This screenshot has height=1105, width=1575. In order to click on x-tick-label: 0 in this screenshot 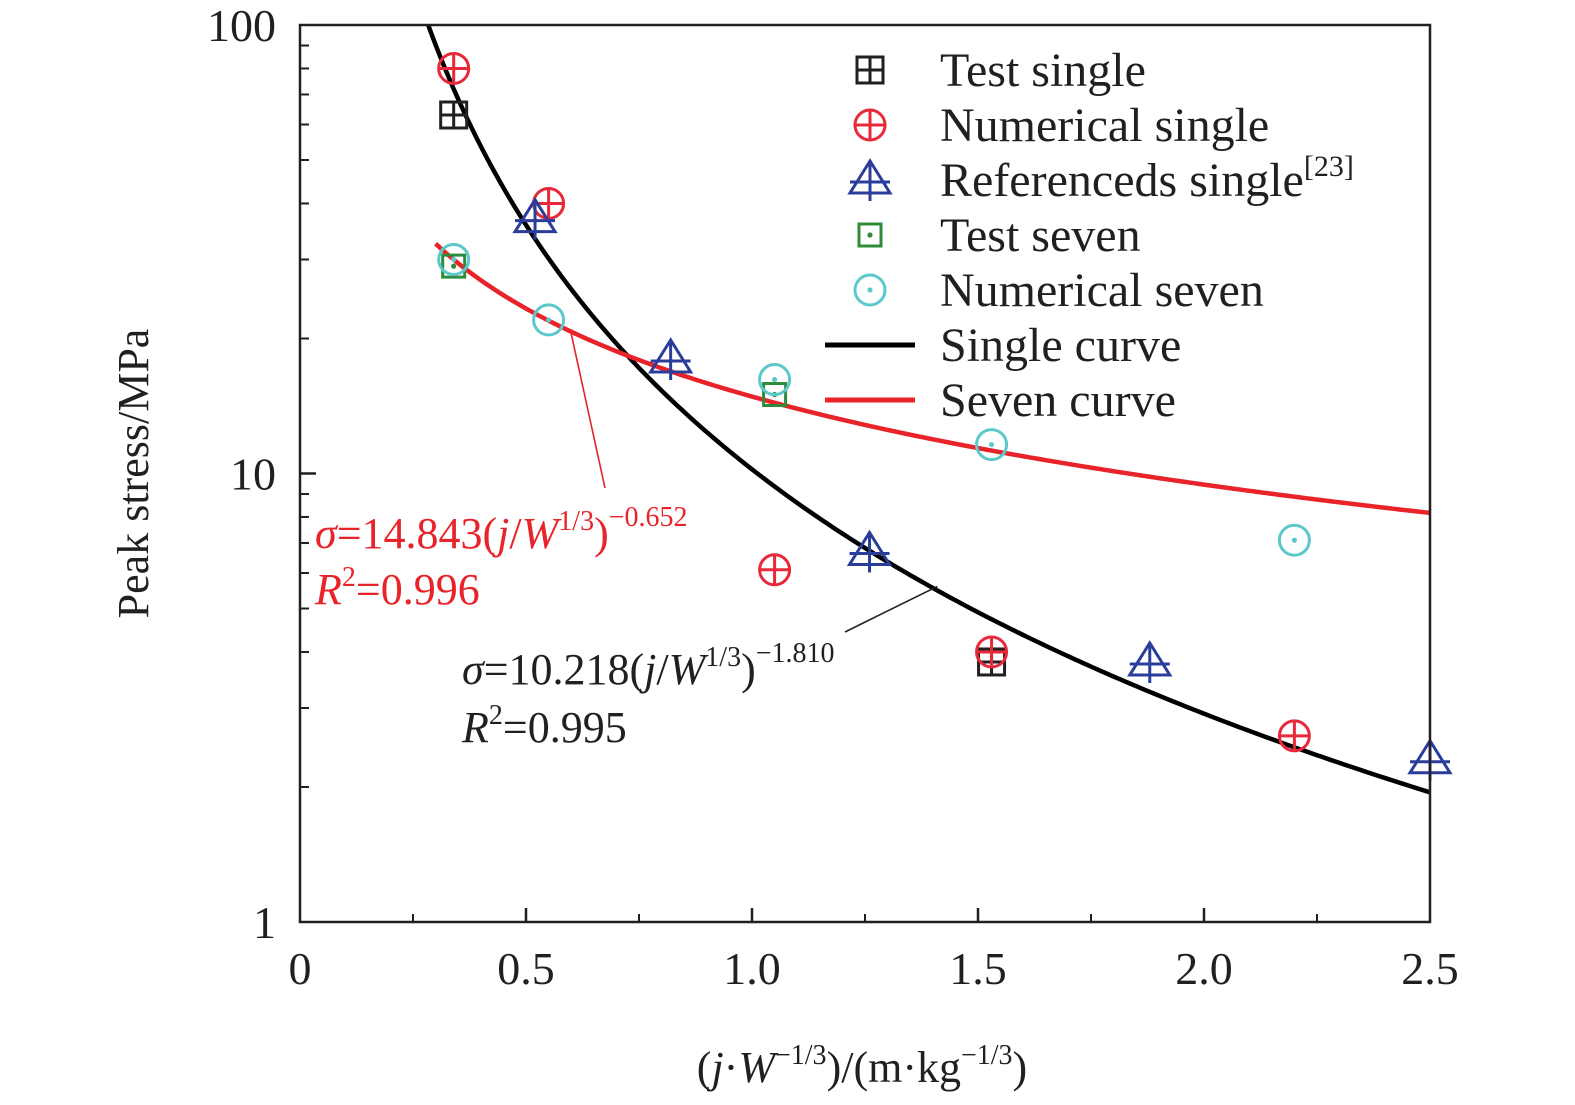, I will do `click(300, 968)`.